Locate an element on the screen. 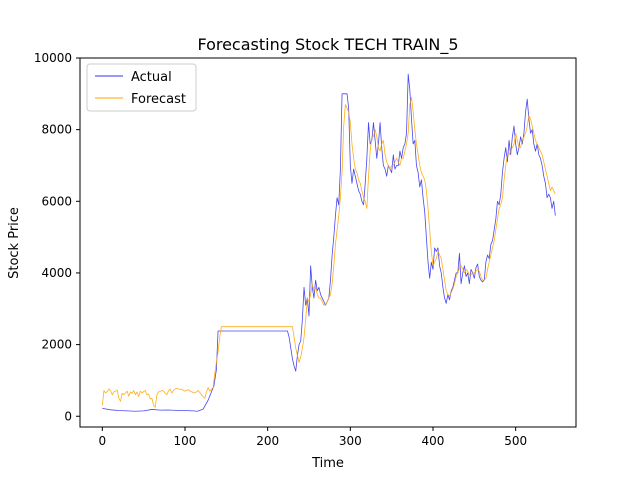 The height and width of the screenshot is (484, 640). y-tick-label: 8000 is located at coordinates (56, 130).